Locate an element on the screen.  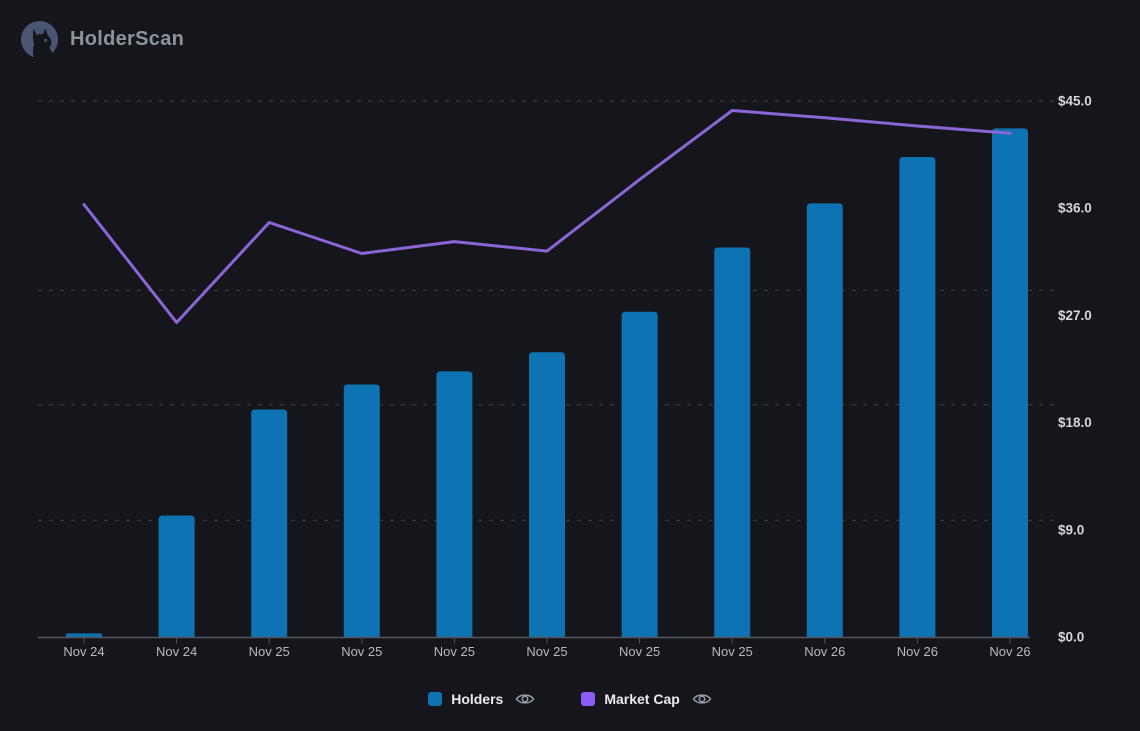
y-axis-label: $27.0 is located at coordinates (1075, 315).